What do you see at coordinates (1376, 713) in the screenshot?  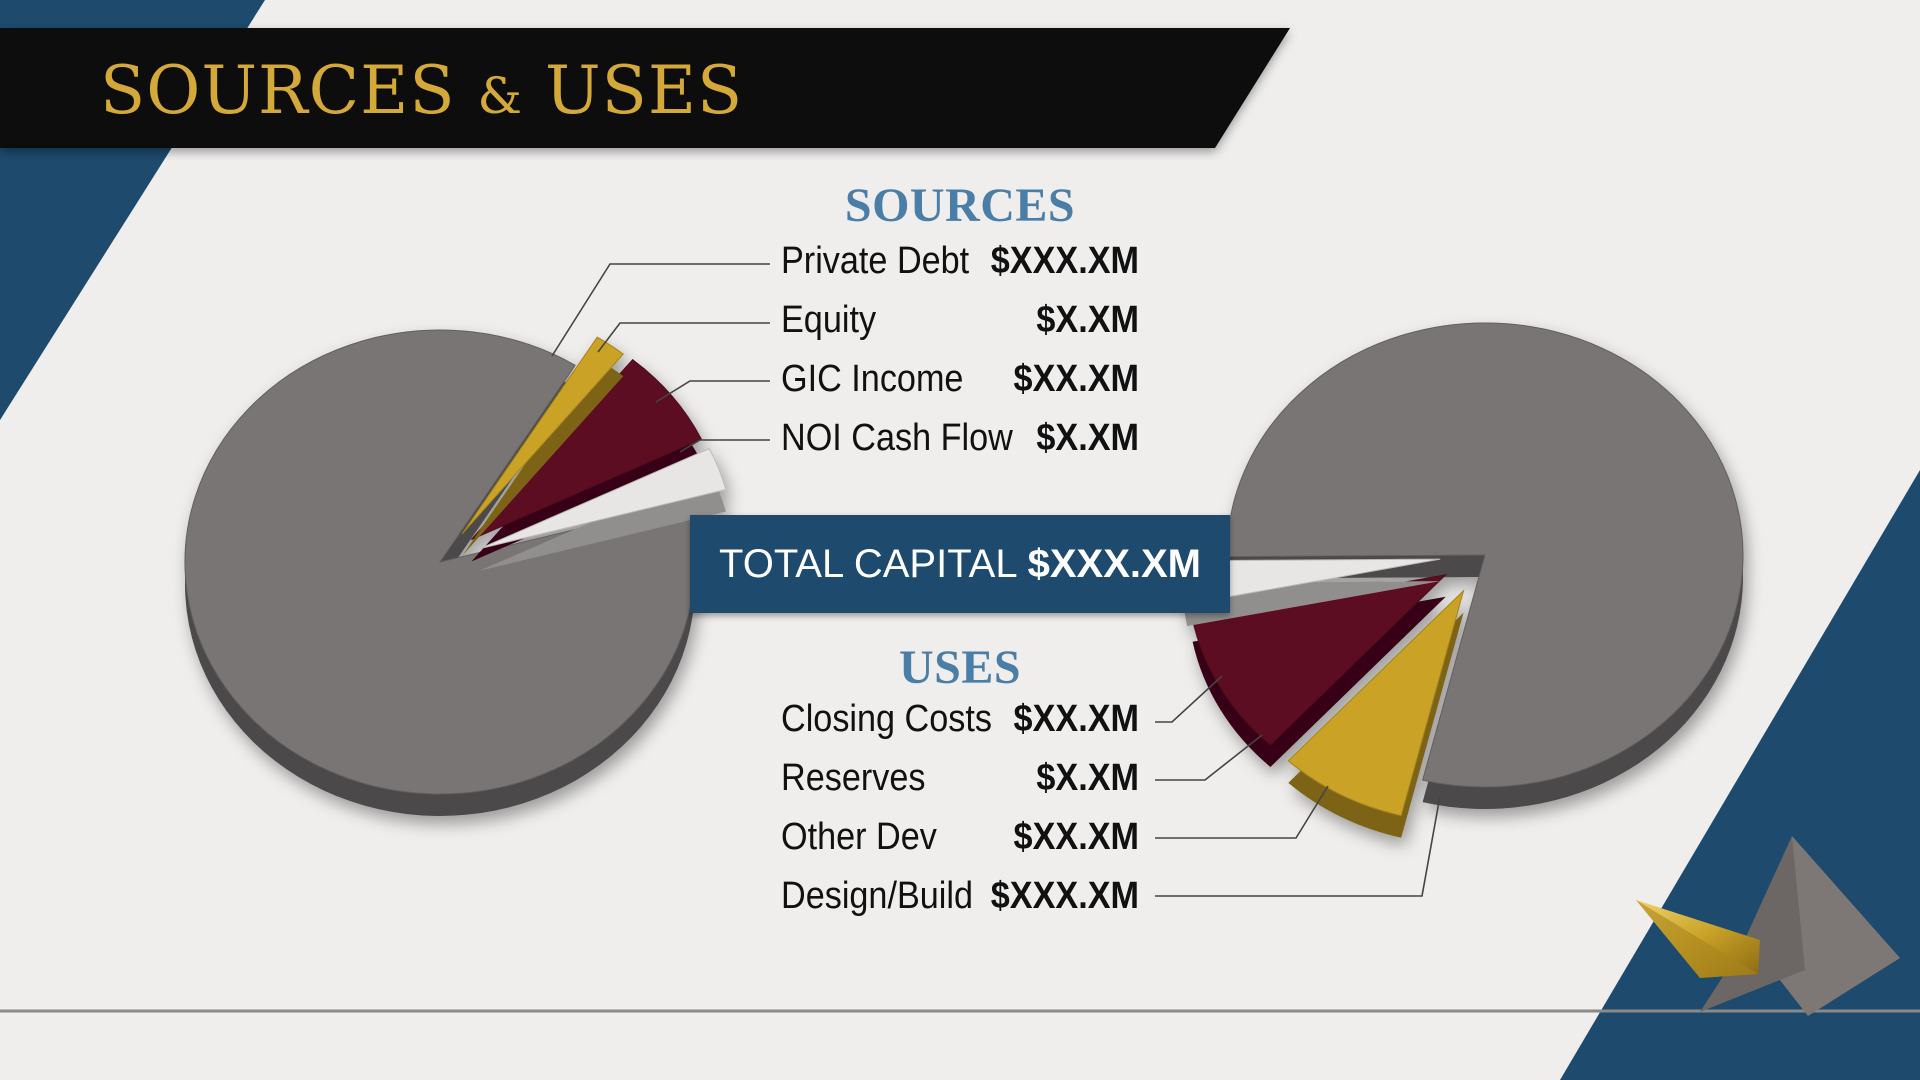 I see `other-dev-slice` at bounding box center [1376, 713].